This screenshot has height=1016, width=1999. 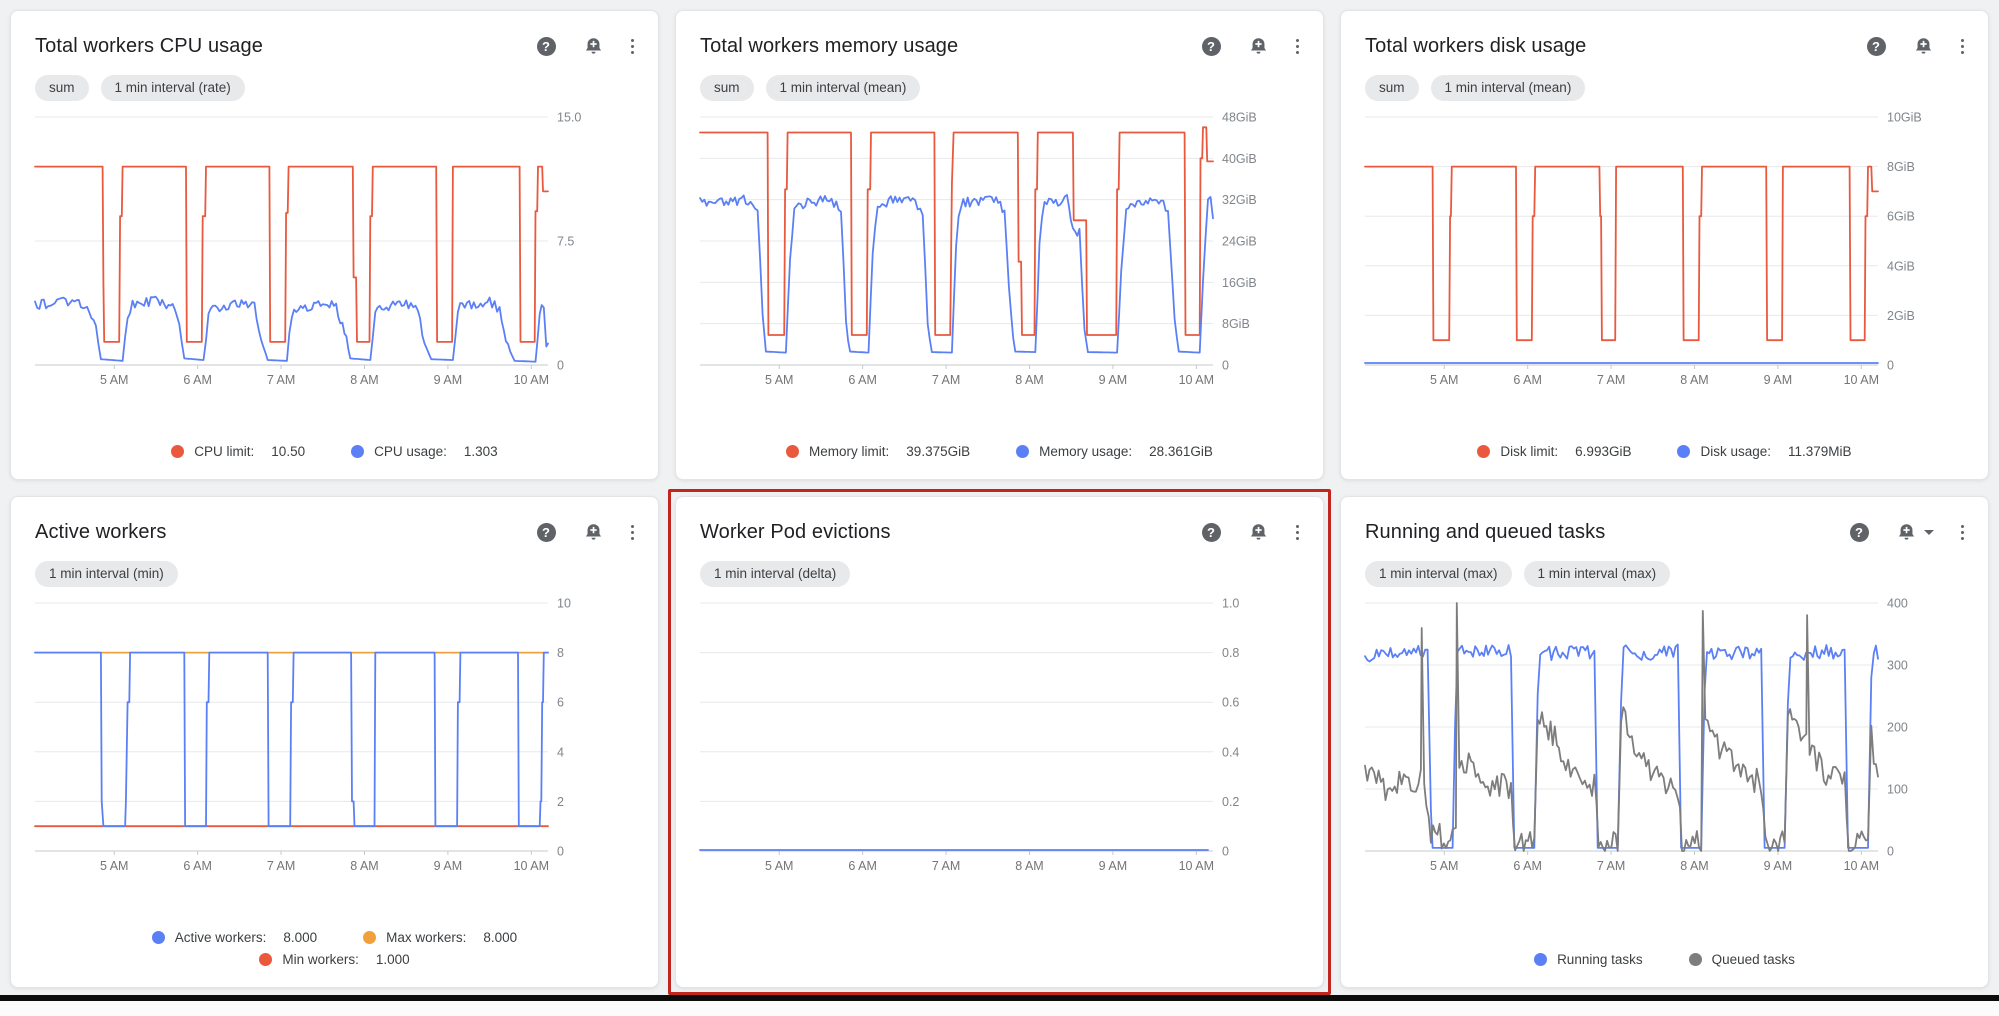 What do you see at coordinates (114, 866) in the screenshot?
I see `svg-text: 5 AM` at bounding box center [114, 866].